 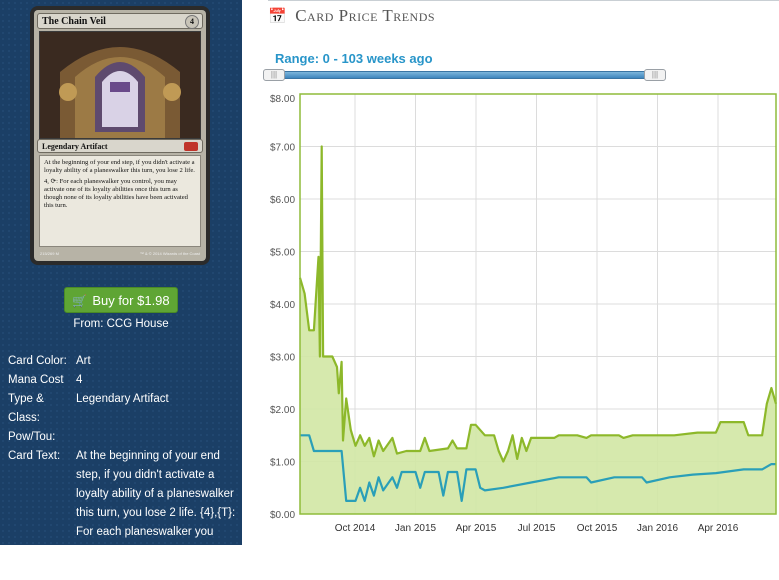 What do you see at coordinates (282, 515) in the screenshot?
I see `y-tick-label: $0.00` at bounding box center [282, 515].